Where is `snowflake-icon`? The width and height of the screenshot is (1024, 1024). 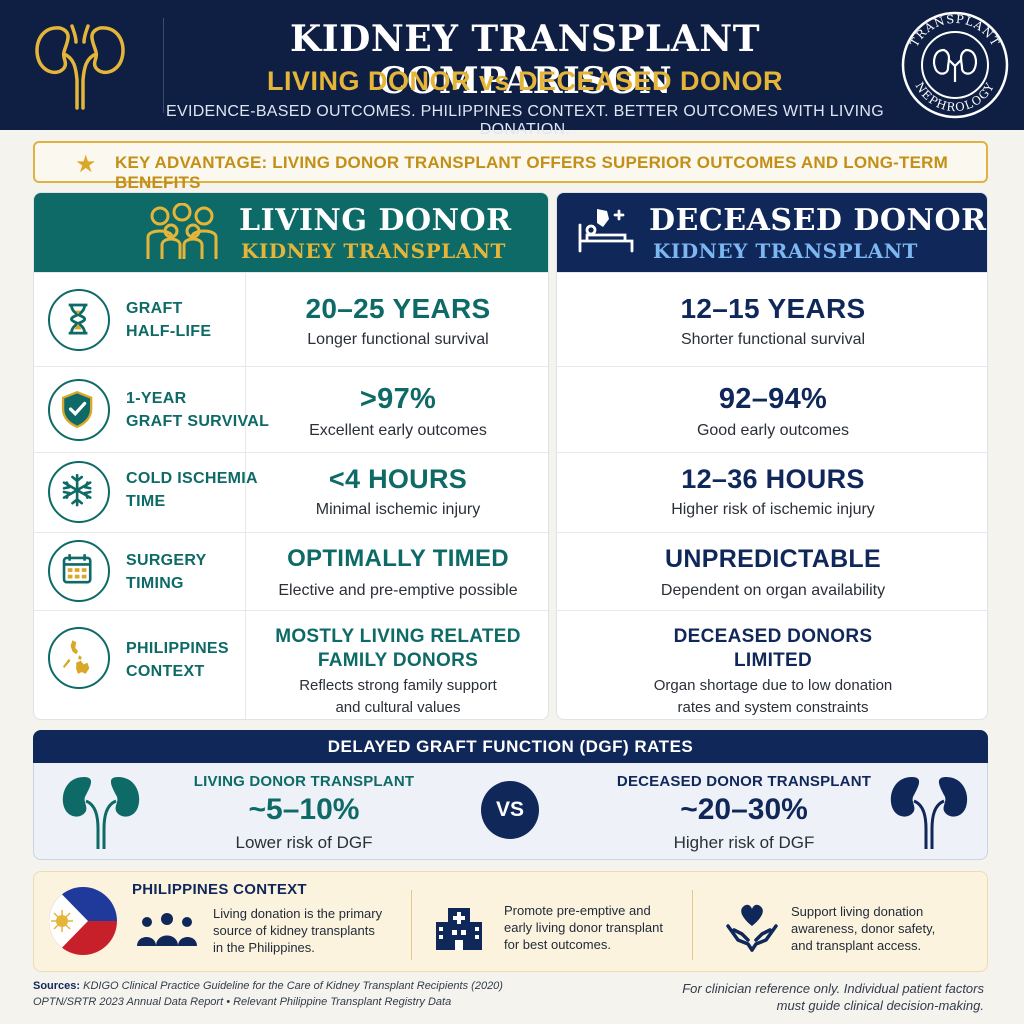 snowflake-icon is located at coordinates (79, 492).